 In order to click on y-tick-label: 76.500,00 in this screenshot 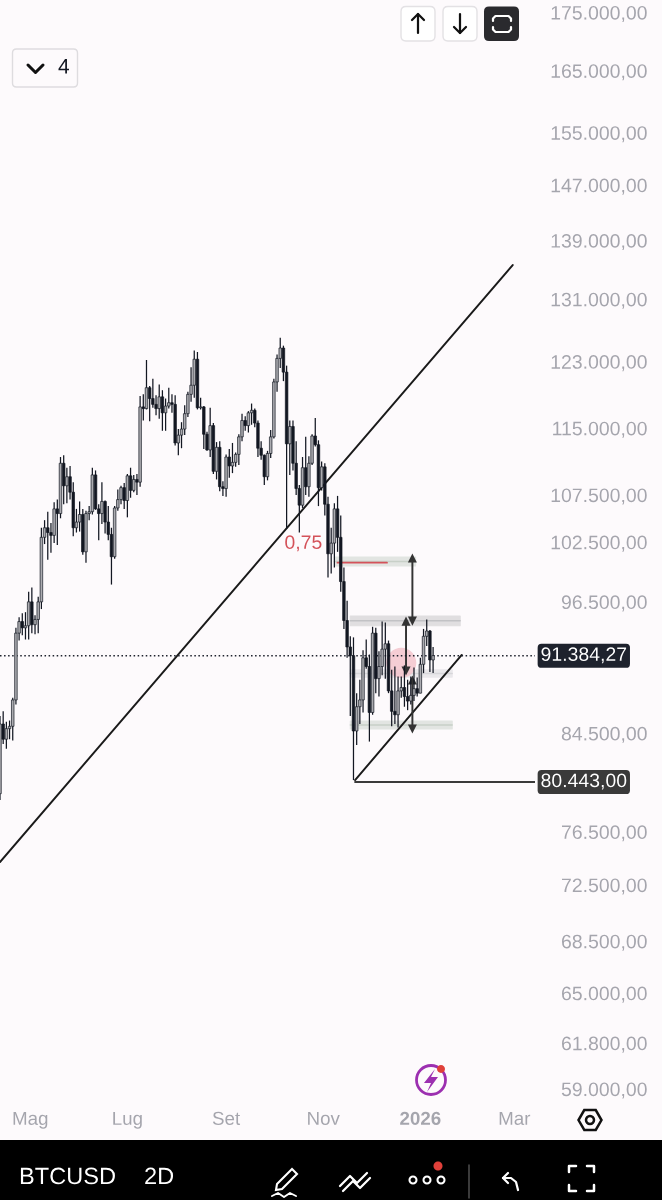, I will do `click(604, 833)`.